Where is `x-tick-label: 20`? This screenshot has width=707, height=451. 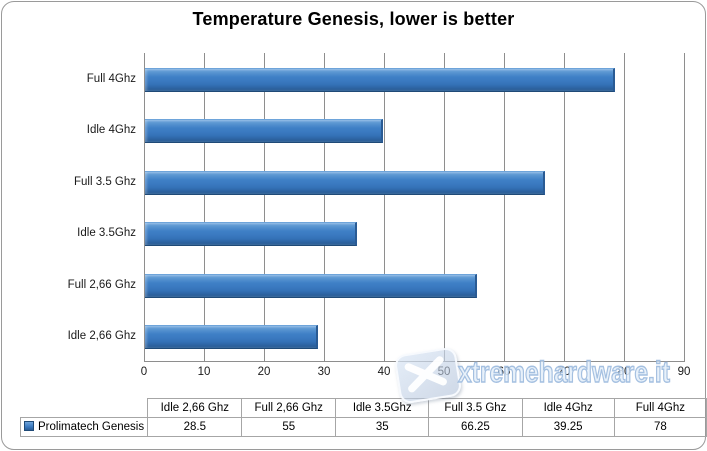
x-tick-label: 20 is located at coordinates (264, 372).